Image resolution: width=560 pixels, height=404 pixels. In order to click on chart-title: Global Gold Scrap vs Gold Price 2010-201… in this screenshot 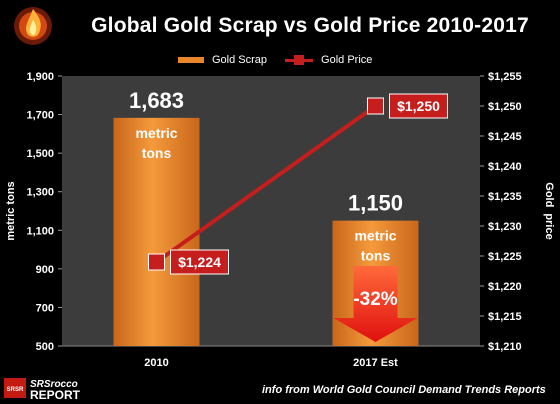, I will do `click(310, 25)`.